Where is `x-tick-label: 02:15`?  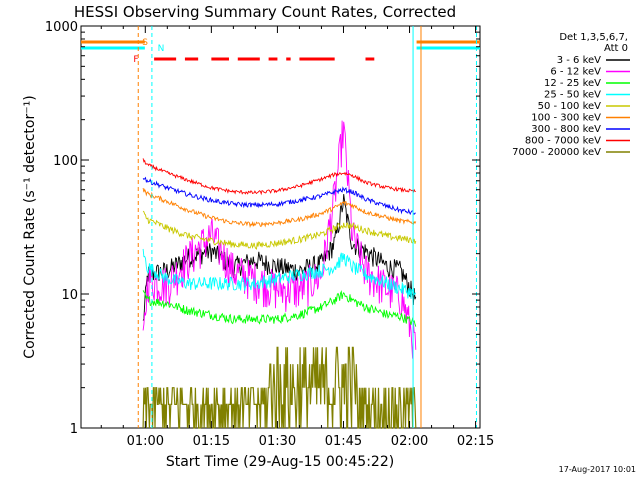
x-tick-label: 02:15 is located at coordinates (475, 441).